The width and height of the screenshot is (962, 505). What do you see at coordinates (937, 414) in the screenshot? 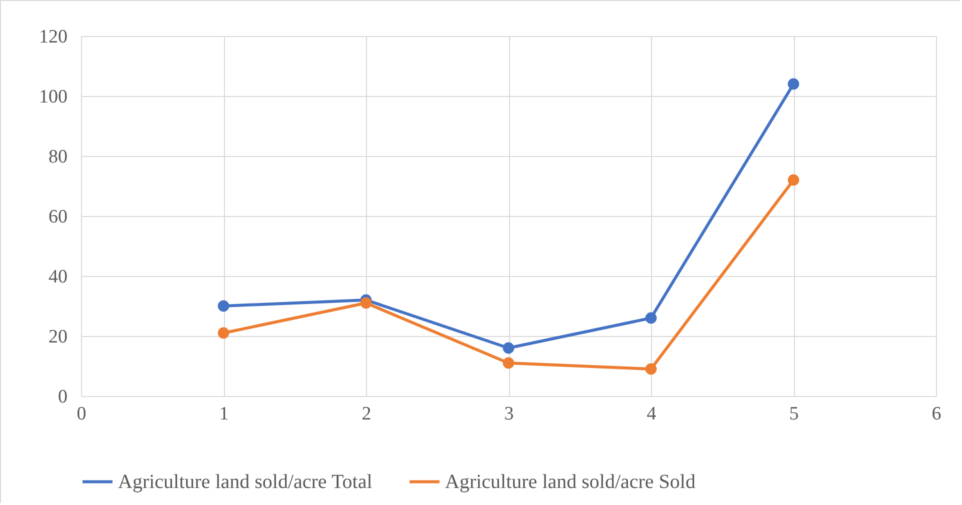
I see `x-tick-label: 6` at bounding box center [937, 414].